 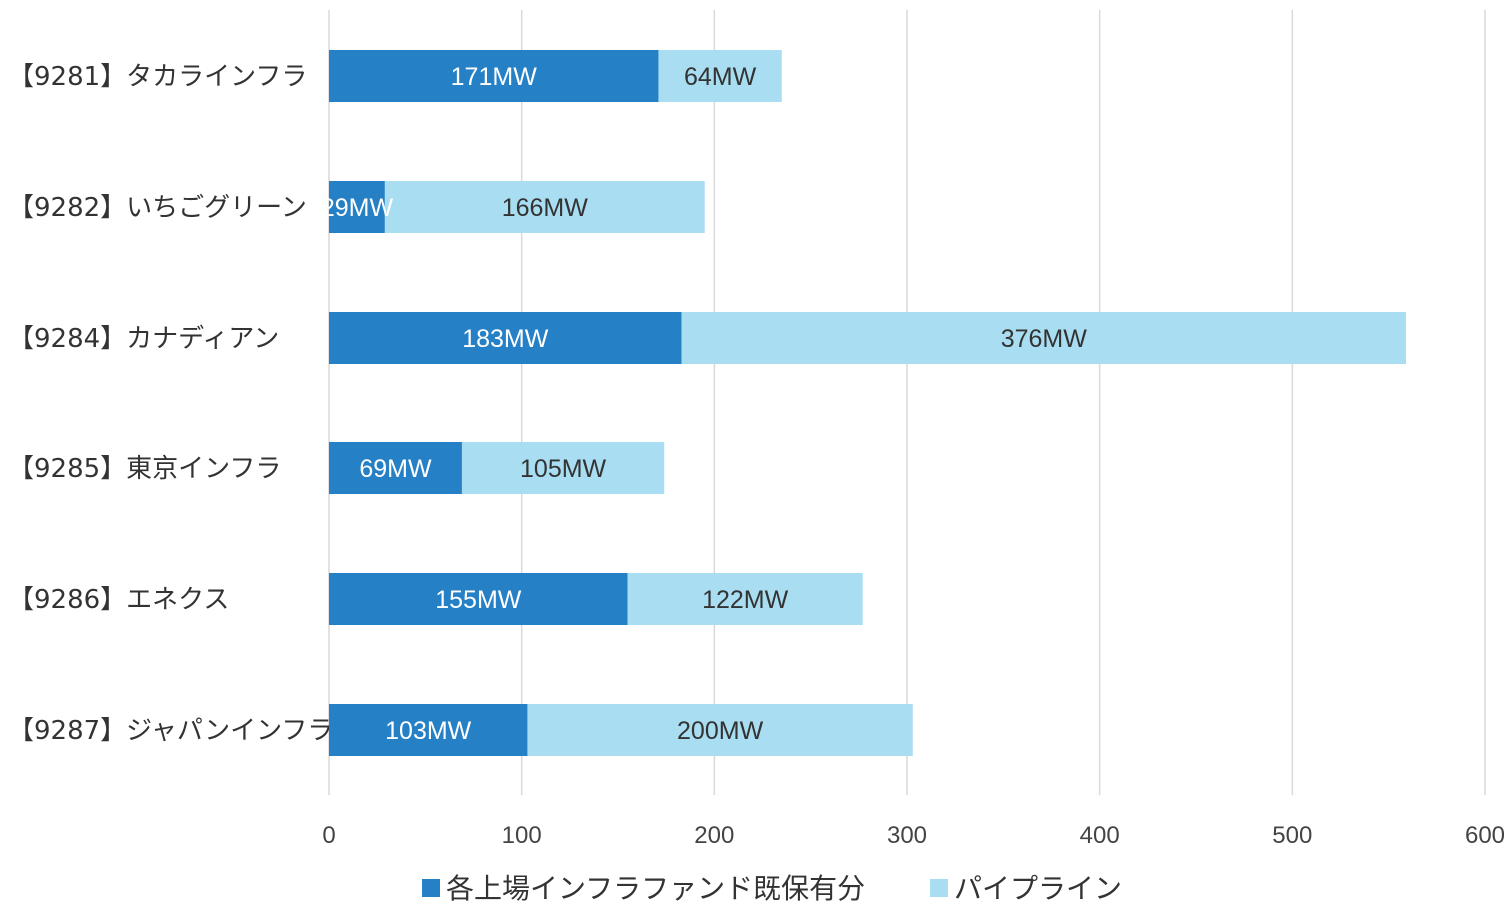 What do you see at coordinates (1038, 888) in the screenshot?
I see `legend-label: パイプライン` at bounding box center [1038, 888].